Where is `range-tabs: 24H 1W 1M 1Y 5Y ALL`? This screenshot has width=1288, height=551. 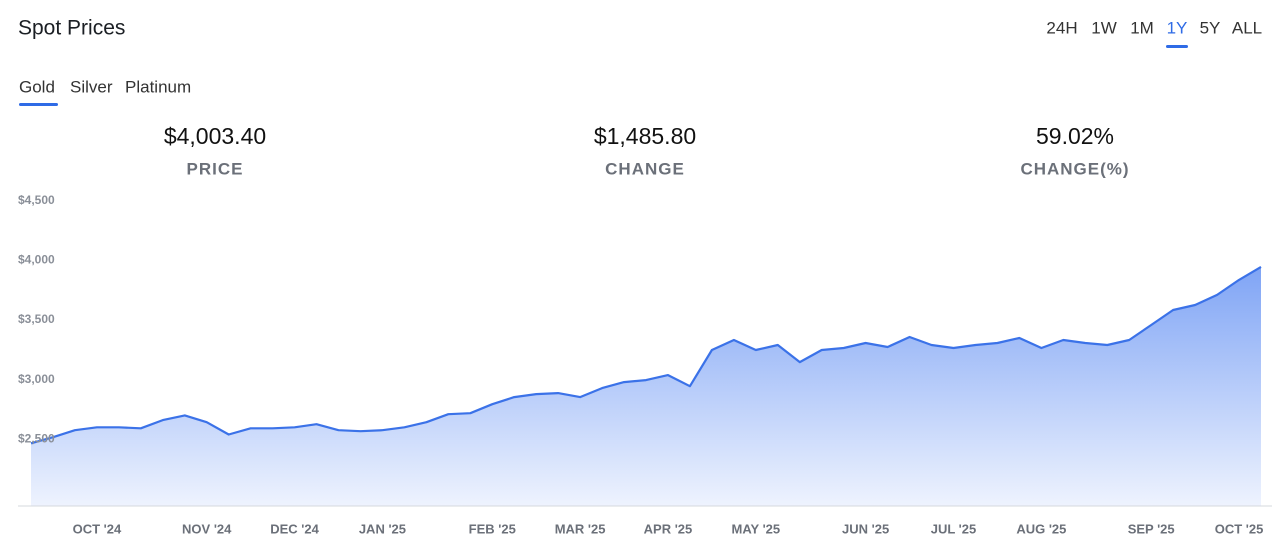
range-tabs: 24H 1W 1M 1Y 5Y ALL is located at coordinates (1154, 33).